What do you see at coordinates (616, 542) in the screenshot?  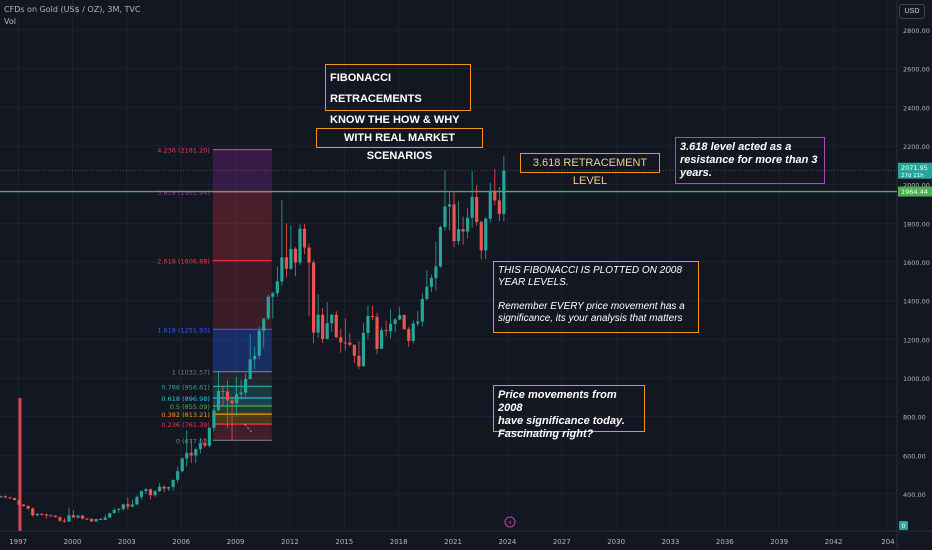 I see `x-tick-label: 2030` at bounding box center [616, 542].